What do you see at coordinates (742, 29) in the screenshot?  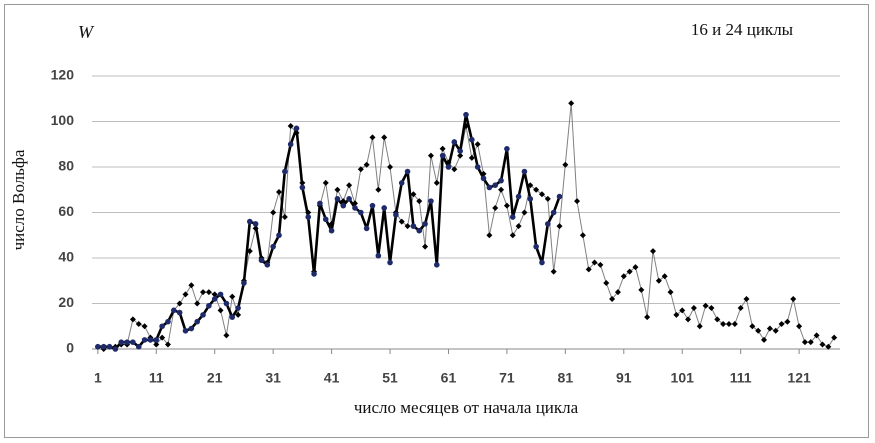 I see `chart-title: 16 и 24 циклы` at bounding box center [742, 29].